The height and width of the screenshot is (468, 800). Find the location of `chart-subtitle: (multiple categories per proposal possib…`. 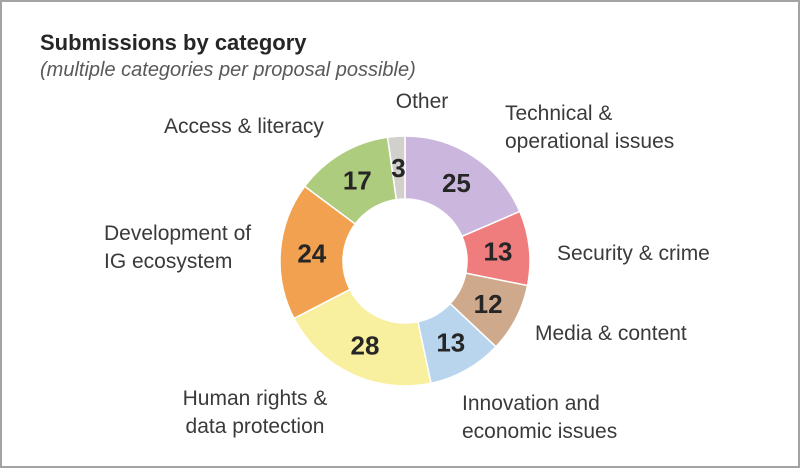

chart-subtitle: (multiple categories per proposal possib… is located at coordinates (228, 70).